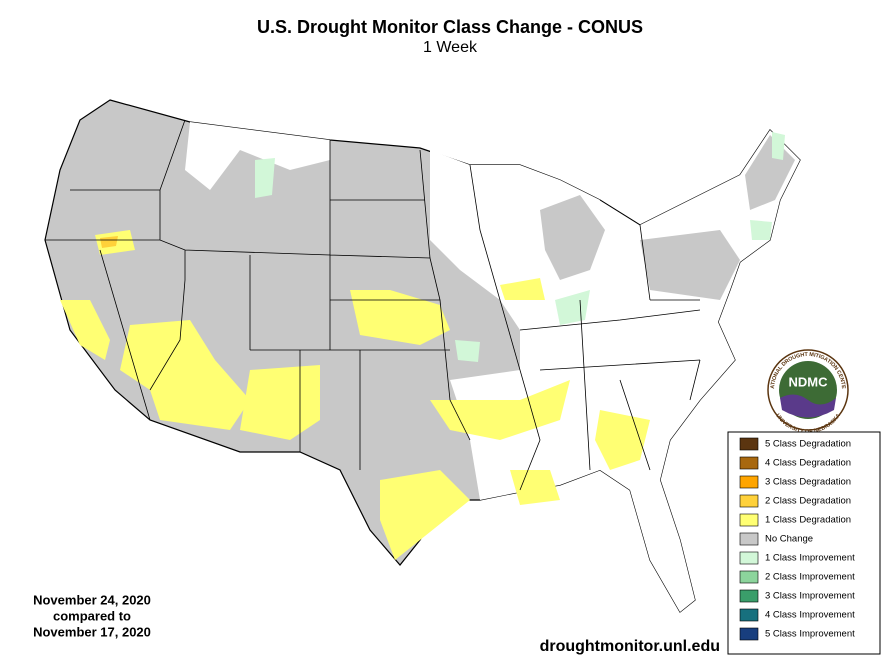 This screenshot has width=890, height=667. I want to click on logo-abbr: NDMC, so click(809, 381).